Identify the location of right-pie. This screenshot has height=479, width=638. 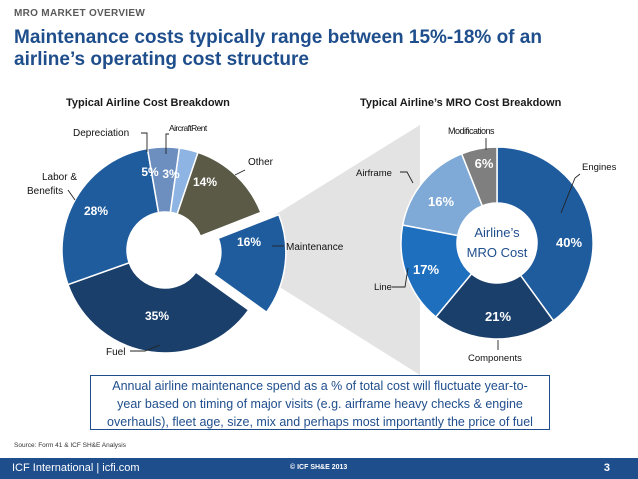
(497, 243).